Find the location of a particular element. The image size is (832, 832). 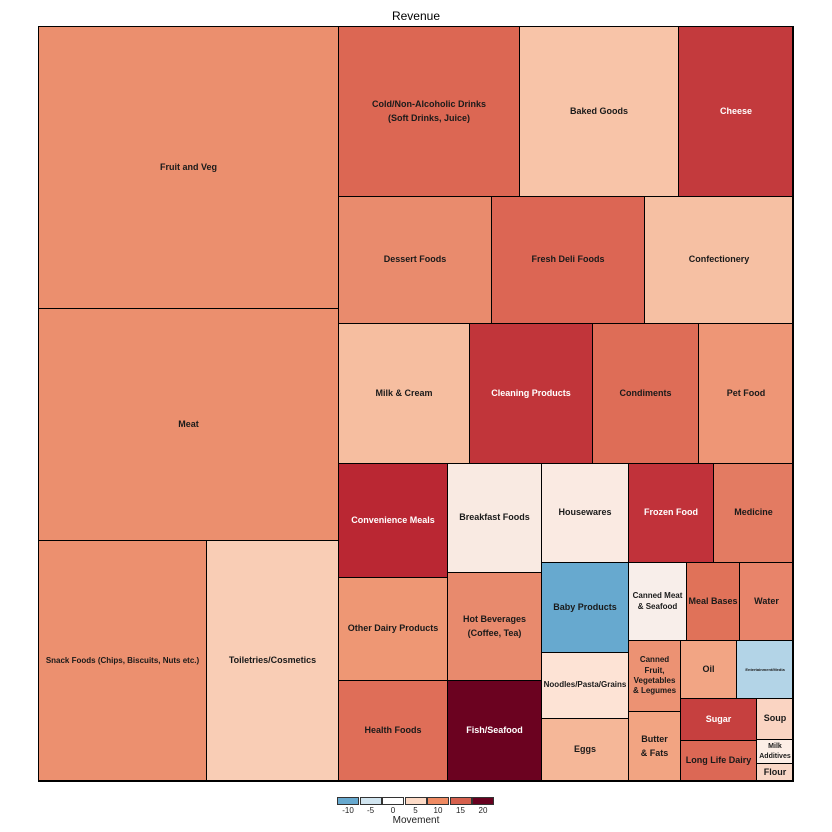

treemap-tile: Cleaning Products is located at coordinates (531, 393).